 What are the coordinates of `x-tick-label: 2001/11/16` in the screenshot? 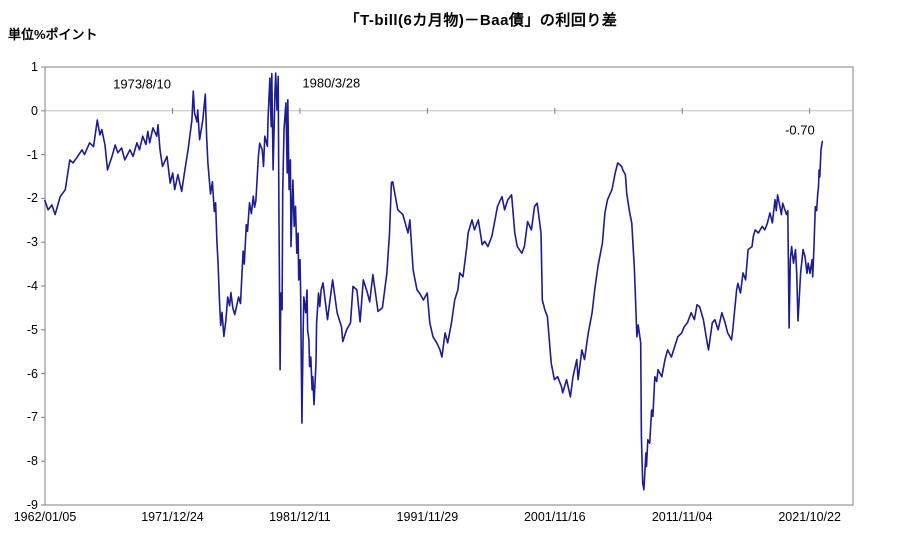 It's located at (554, 517).